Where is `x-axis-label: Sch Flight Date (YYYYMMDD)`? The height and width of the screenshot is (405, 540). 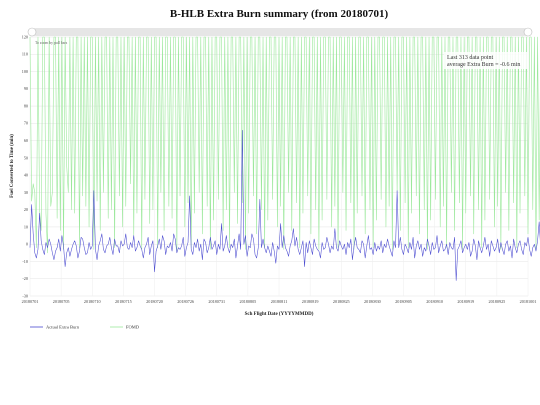
x-axis-label: Sch Flight Date (YYYYMMDD) is located at coordinates (279, 314).